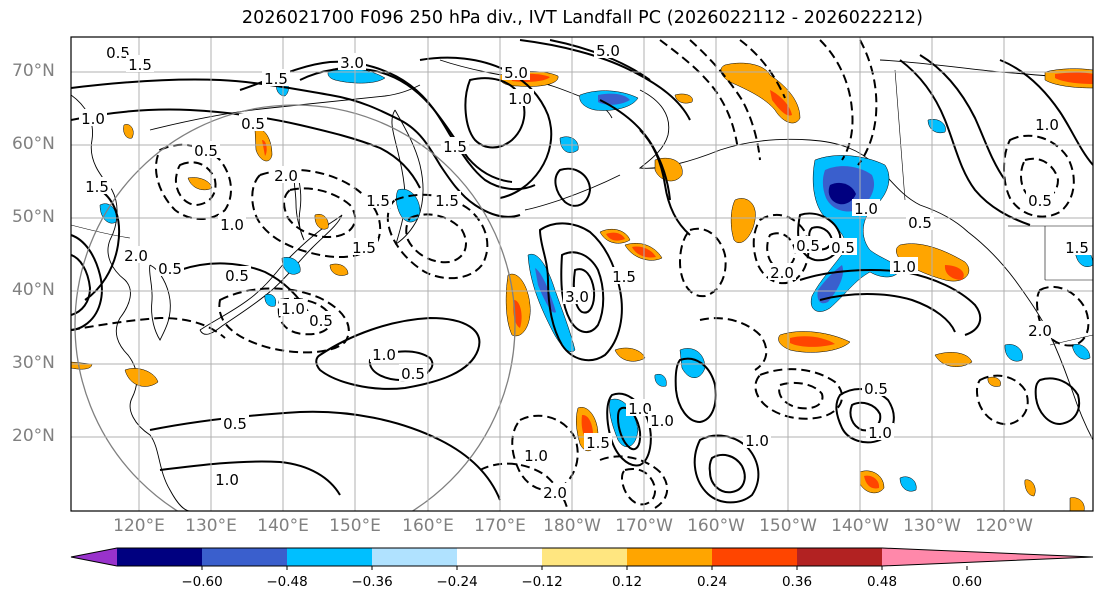 The width and height of the screenshot is (1105, 604). What do you see at coordinates (882, 582) in the screenshot?
I see `colorbar-tick-label: 0.48` at bounding box center [882, 582].